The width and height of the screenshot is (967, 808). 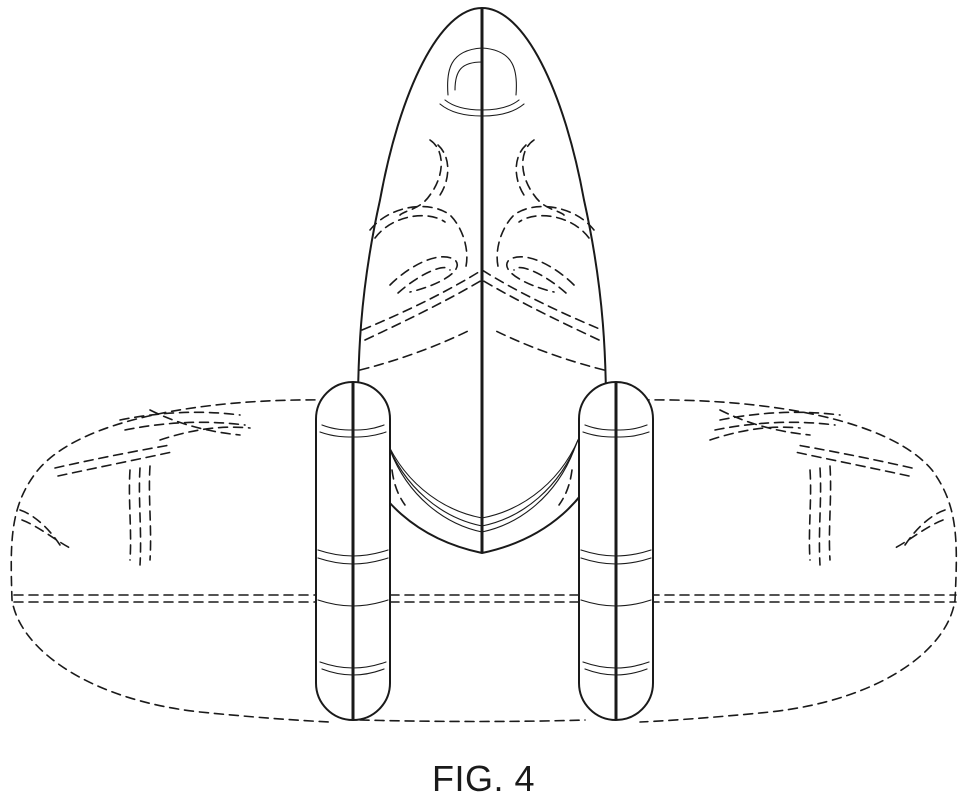 What do you see at coordinates (135, 487) in the screenshot?
I see `dashed-ring-details-left` at bounding box center [135, 487].